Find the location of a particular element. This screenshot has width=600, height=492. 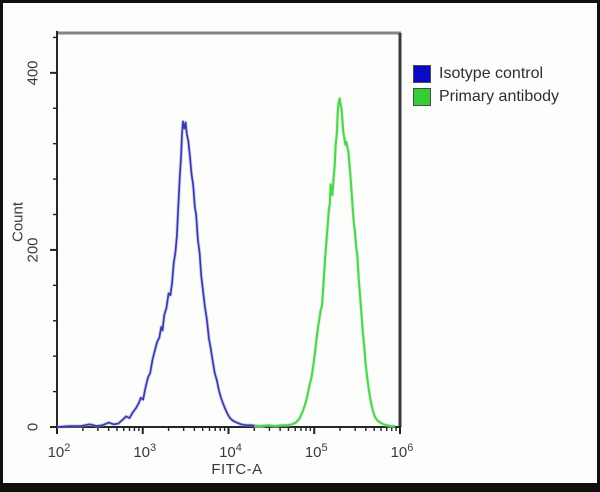

legend-label-isotype-control: Isotype control is located at coordinates (491, 73).